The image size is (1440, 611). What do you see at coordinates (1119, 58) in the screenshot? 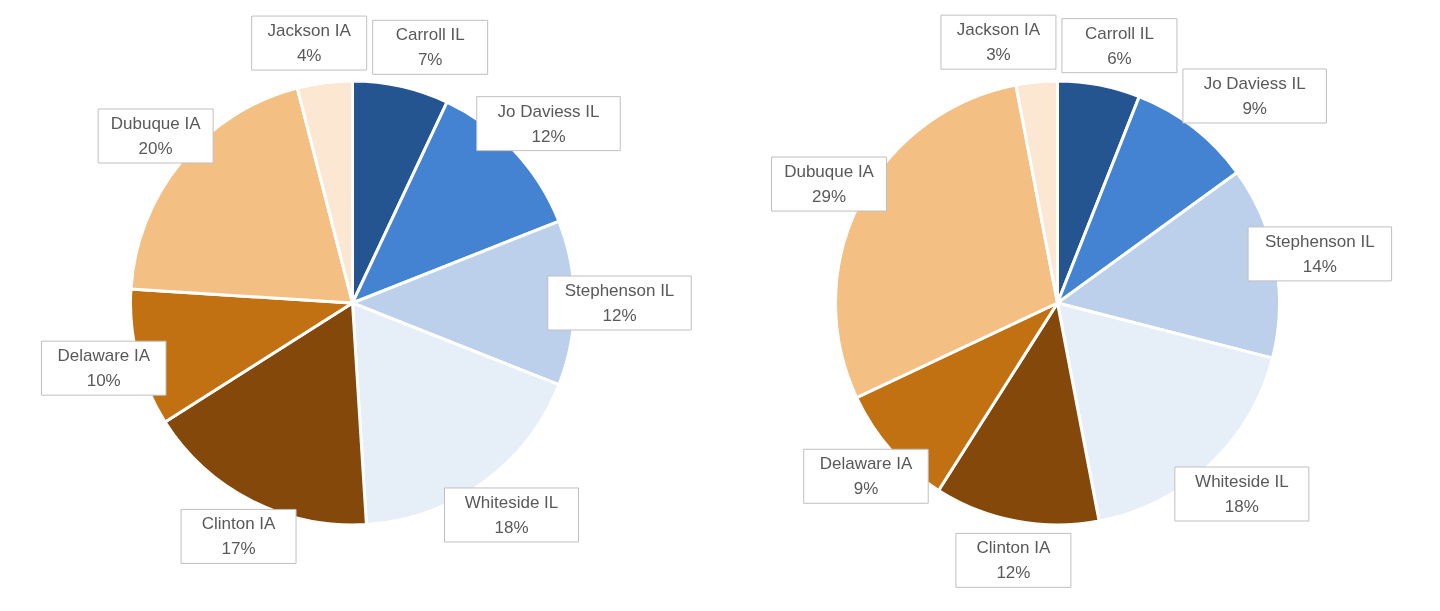
I see `data-label: 6%` at bounding box center [1119, 58].